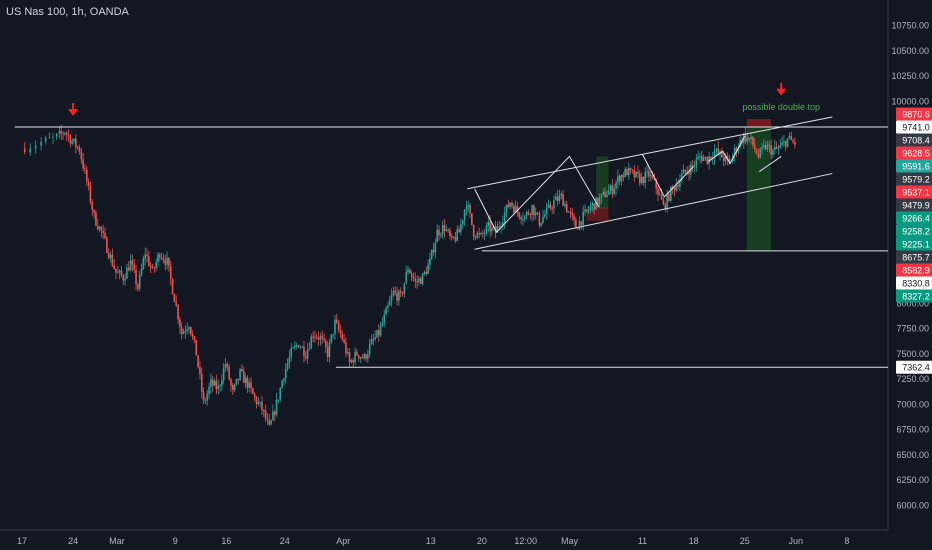 The height and width of the screenshot is (550, 932). I want to click on x-tick-label: 12:00, so click(525, 541).